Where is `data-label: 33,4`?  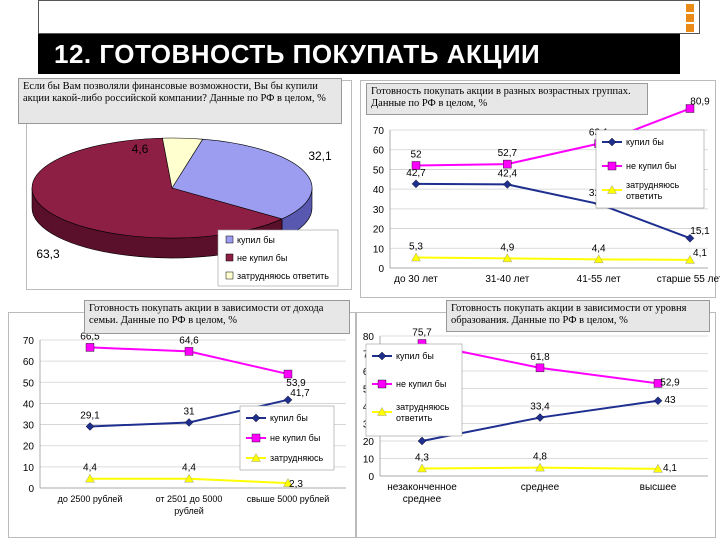
data-label: 33,4 is located at coordinates (540, 407).